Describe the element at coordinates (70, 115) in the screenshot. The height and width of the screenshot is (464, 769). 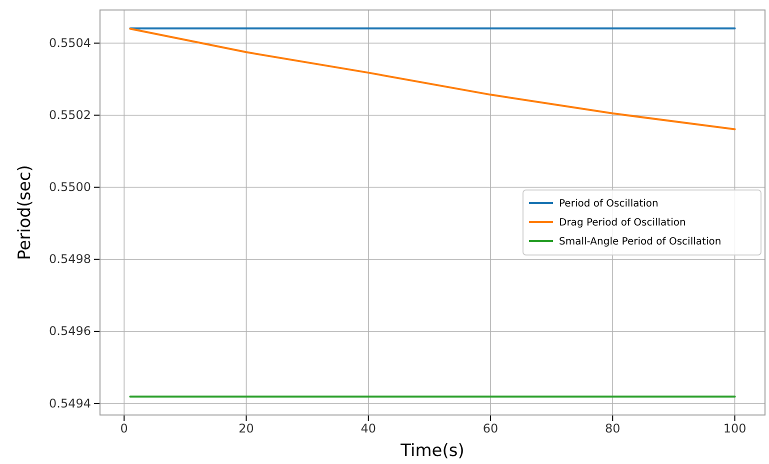
I see `y-tick-label: 0.5502` at that location.